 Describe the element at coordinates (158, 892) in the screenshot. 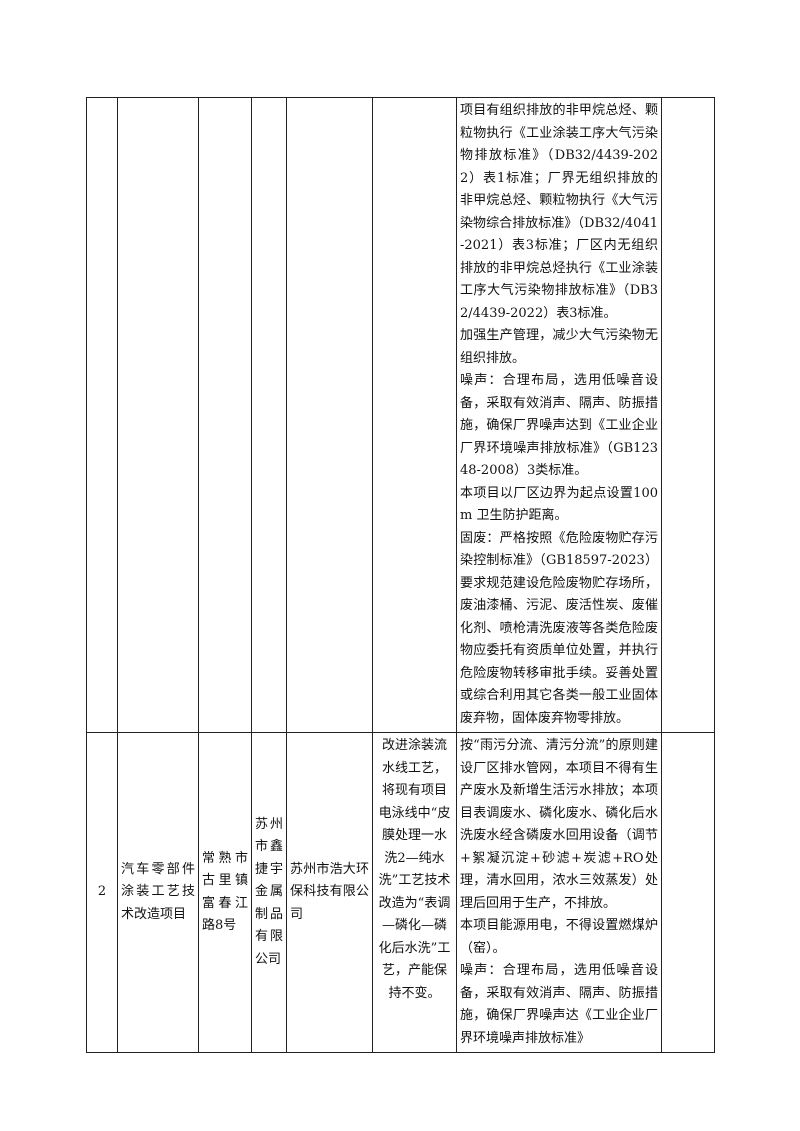

I see `project-name-cell: 汽车零部件涂装工艺技术改造项目` at that location.